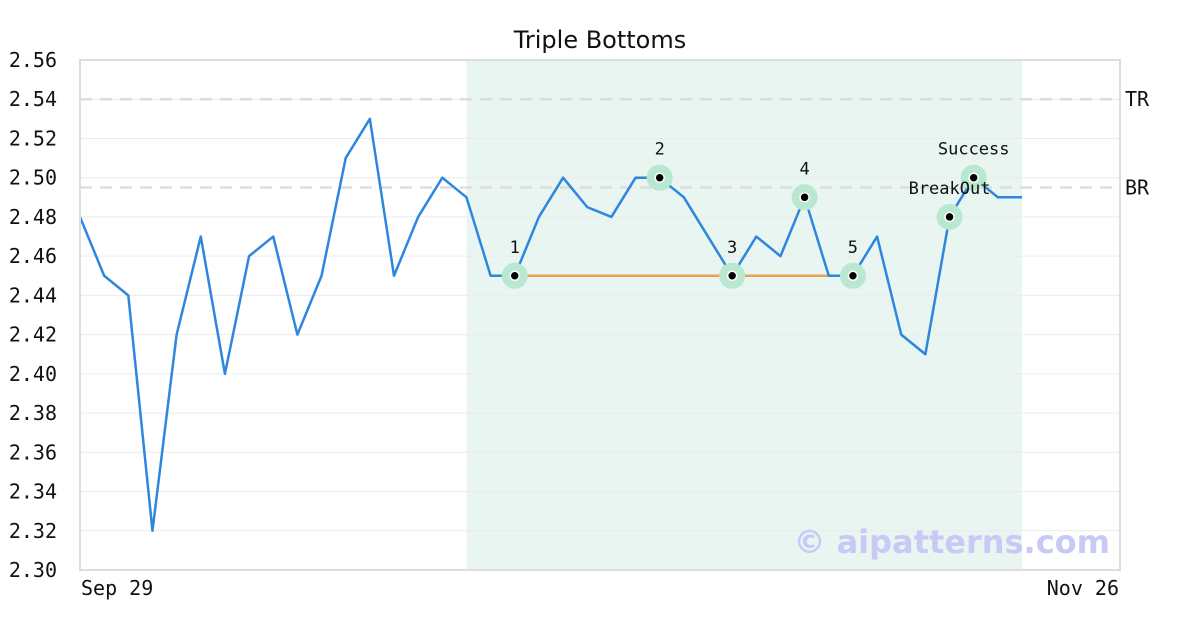  Describe the element at coordinates (33, 99) in the screenshot. I see `y-tick-label: 2.54` at that location.